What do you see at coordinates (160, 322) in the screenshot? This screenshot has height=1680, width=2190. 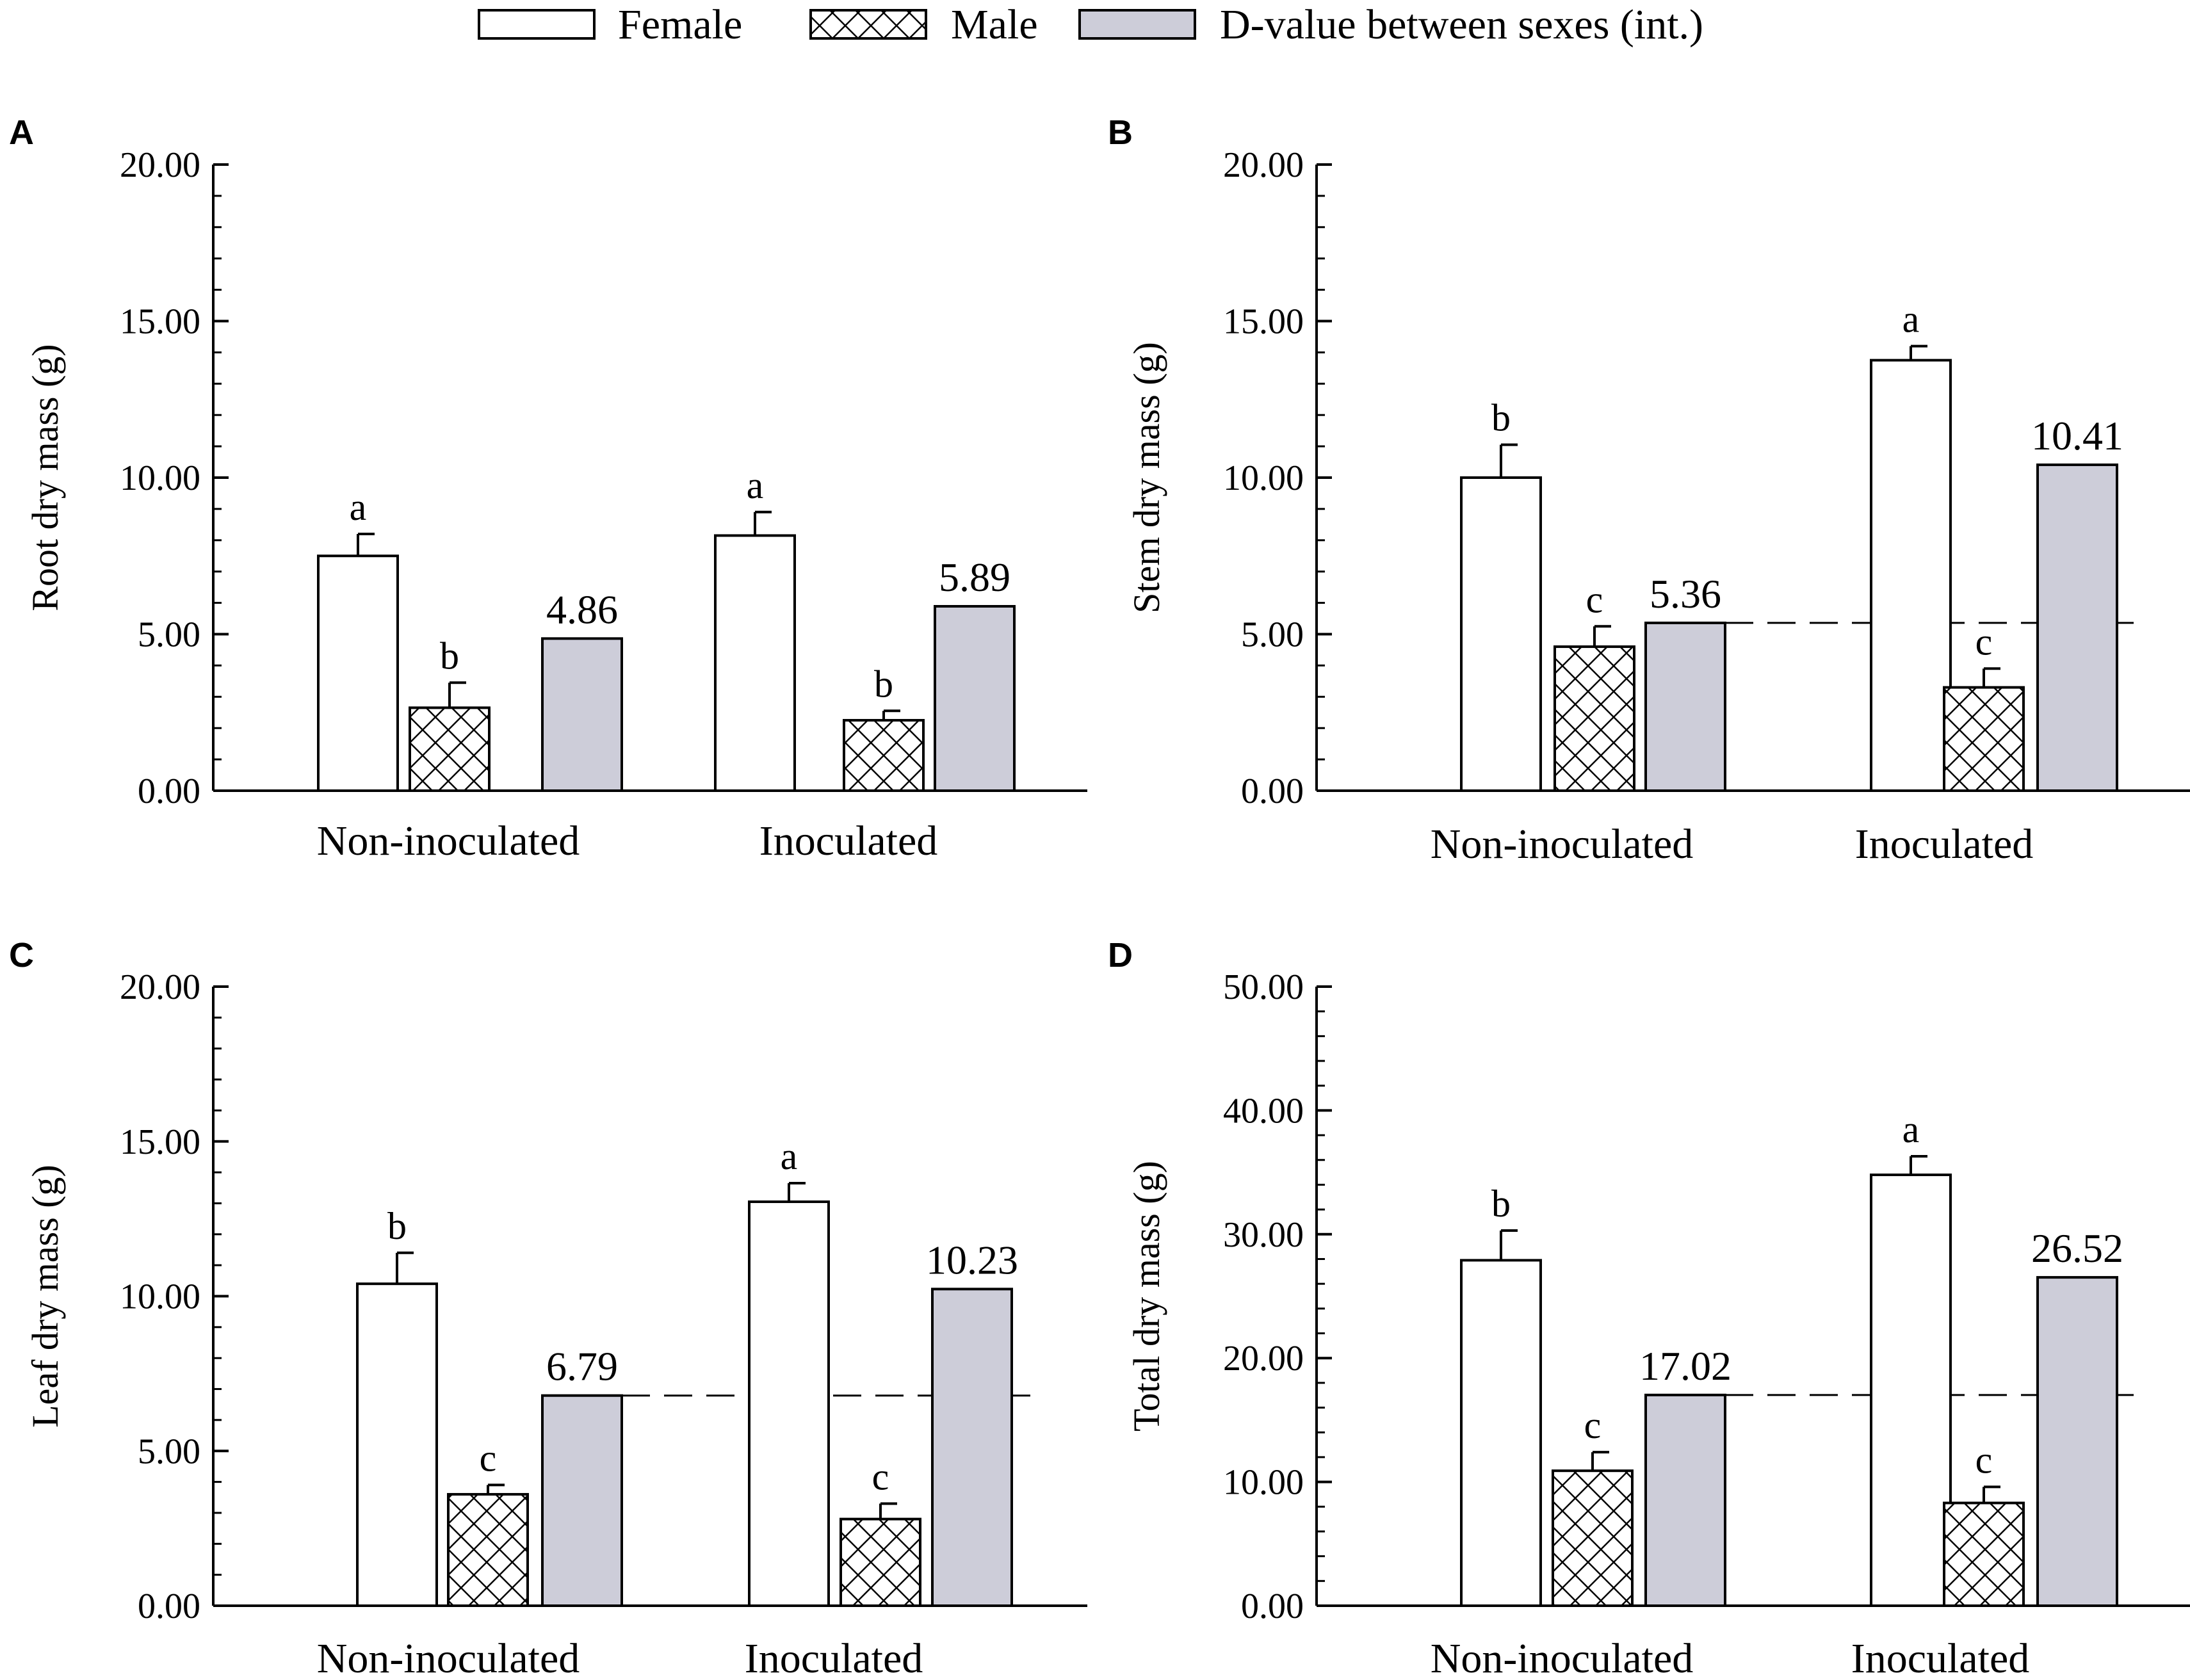 I see `y-tick-label-a: 15.00` at bounding box center [160, 322].